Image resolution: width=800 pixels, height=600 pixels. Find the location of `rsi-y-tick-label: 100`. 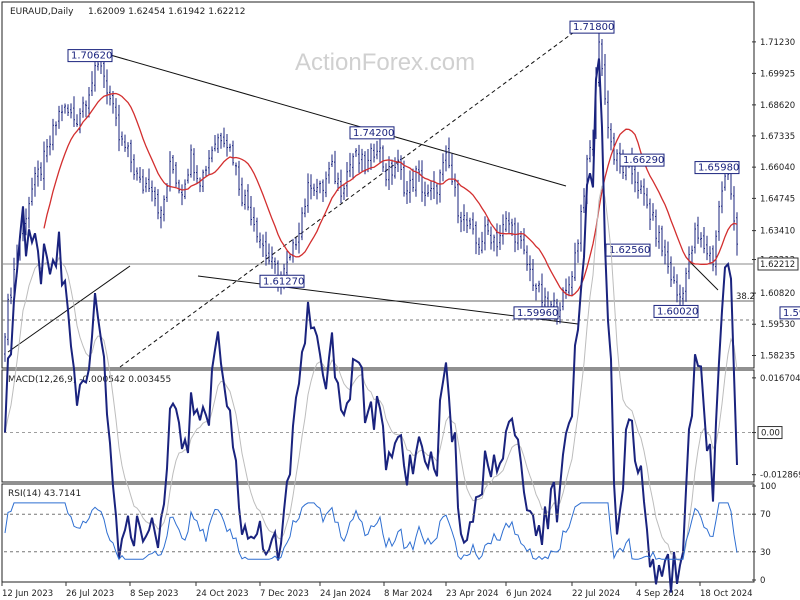

rsi-y-tick-label: 100 is located at coordinates (768, 487).